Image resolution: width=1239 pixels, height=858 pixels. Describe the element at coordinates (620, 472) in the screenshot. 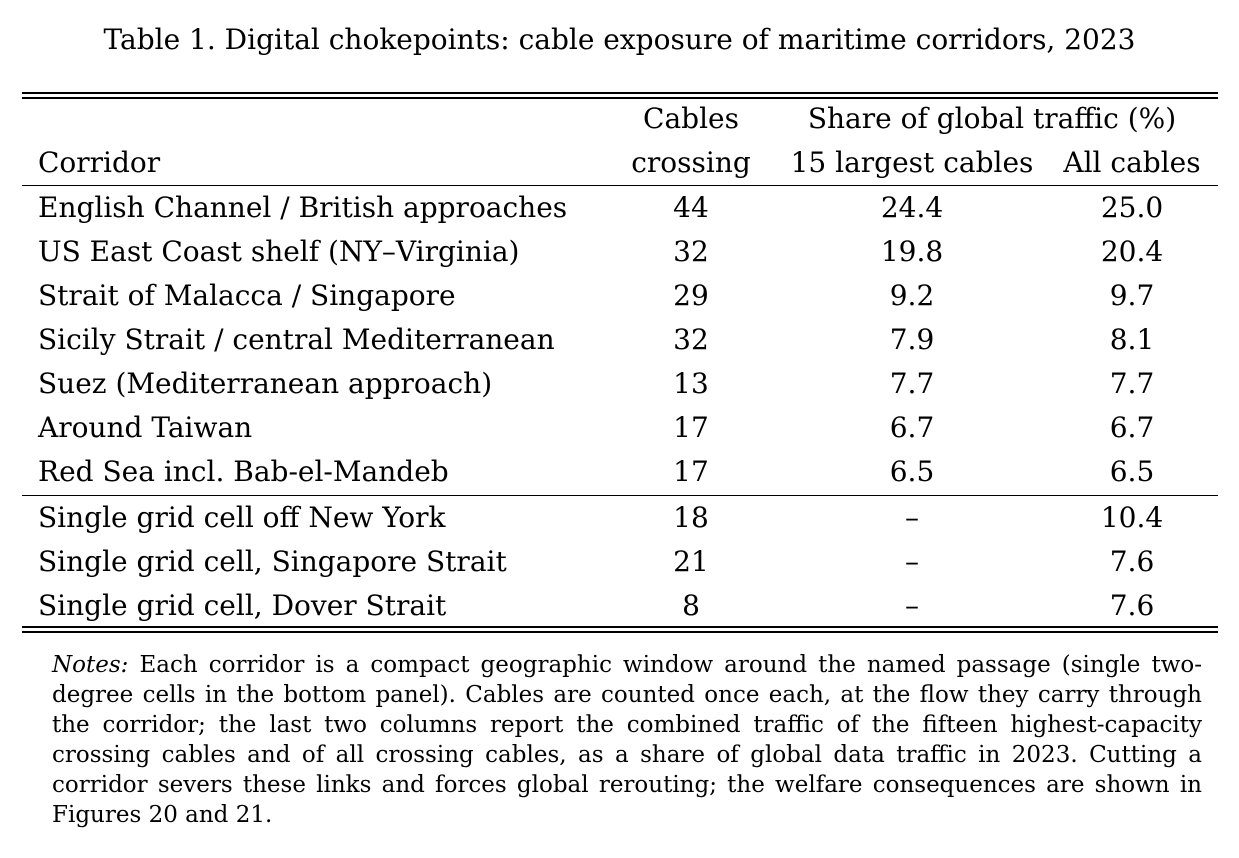

I see `table-row: Red Sea incl. Bab-el-Mandeb 17 6.5 6.5` at that location.